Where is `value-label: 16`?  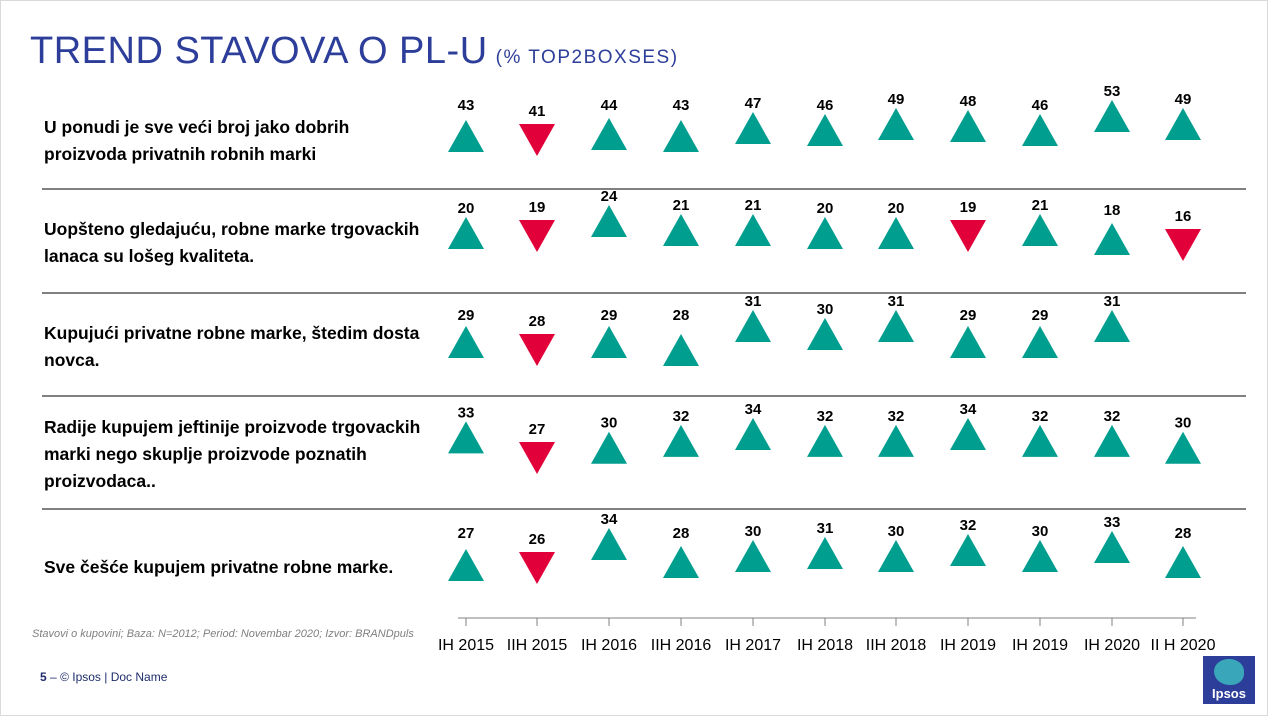
value-label: 16 is located at coordinates (1183, 216).